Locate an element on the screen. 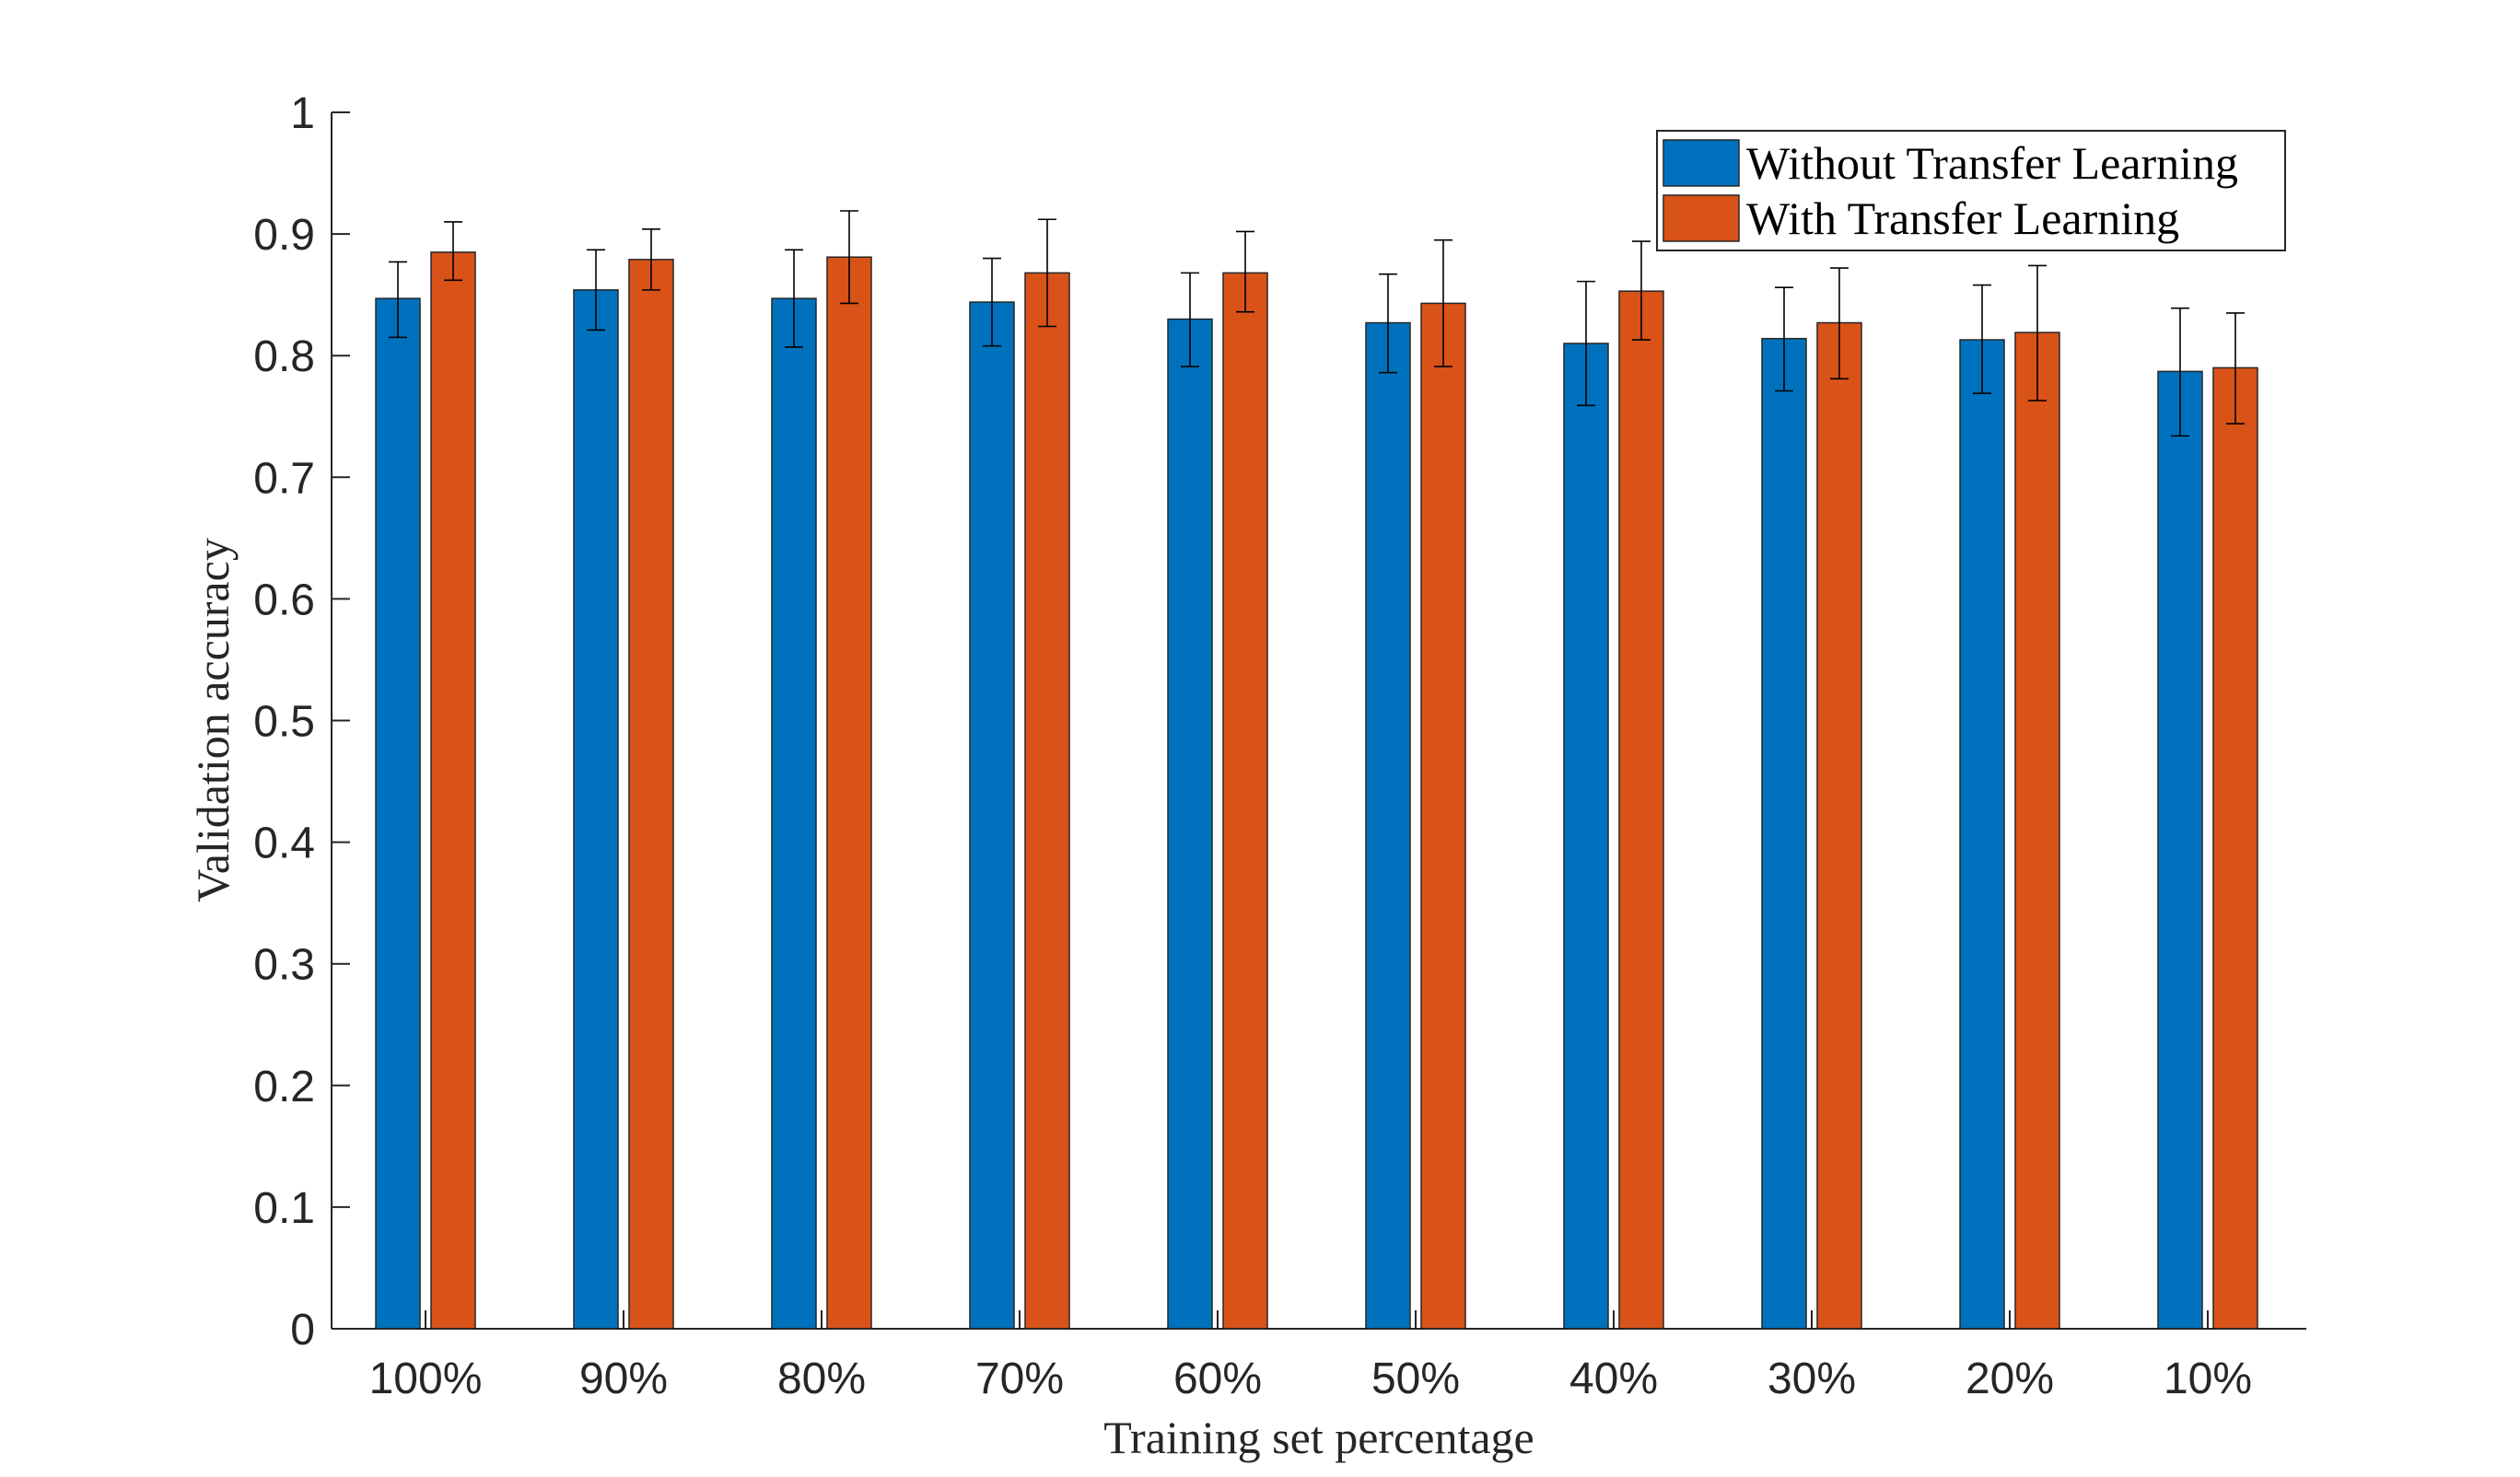 The height and width of the screenshot is (1477, 2520). legend-label-with-transfer: With Transfer Learning is located at coordinates (1962, 218).